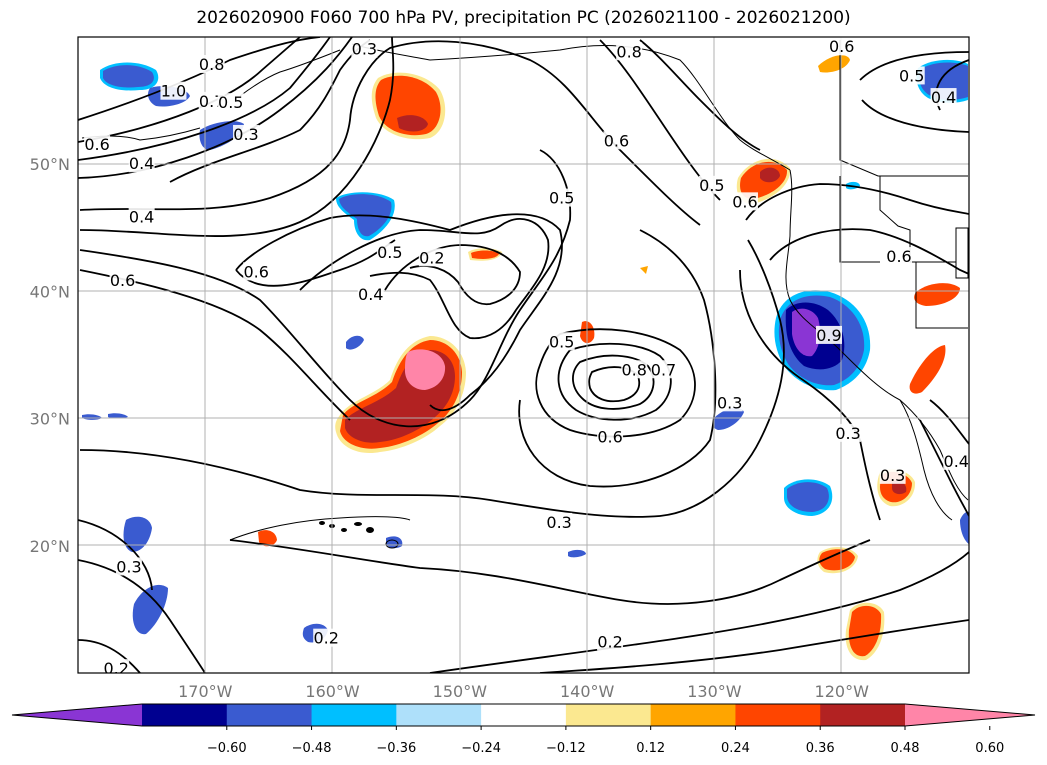 The image size is (1047, 765). What do you see at coordinates (396, 748) in the screenshot?
I see `colorbar-tick-label: −0.36` at bounding box center [396, 748].